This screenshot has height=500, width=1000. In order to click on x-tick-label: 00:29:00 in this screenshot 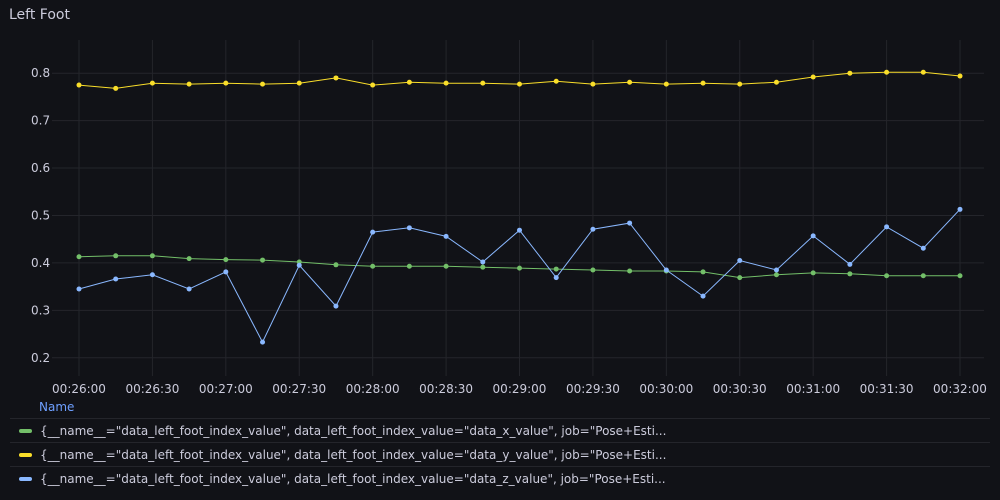, I will do `click(520, 389)`.